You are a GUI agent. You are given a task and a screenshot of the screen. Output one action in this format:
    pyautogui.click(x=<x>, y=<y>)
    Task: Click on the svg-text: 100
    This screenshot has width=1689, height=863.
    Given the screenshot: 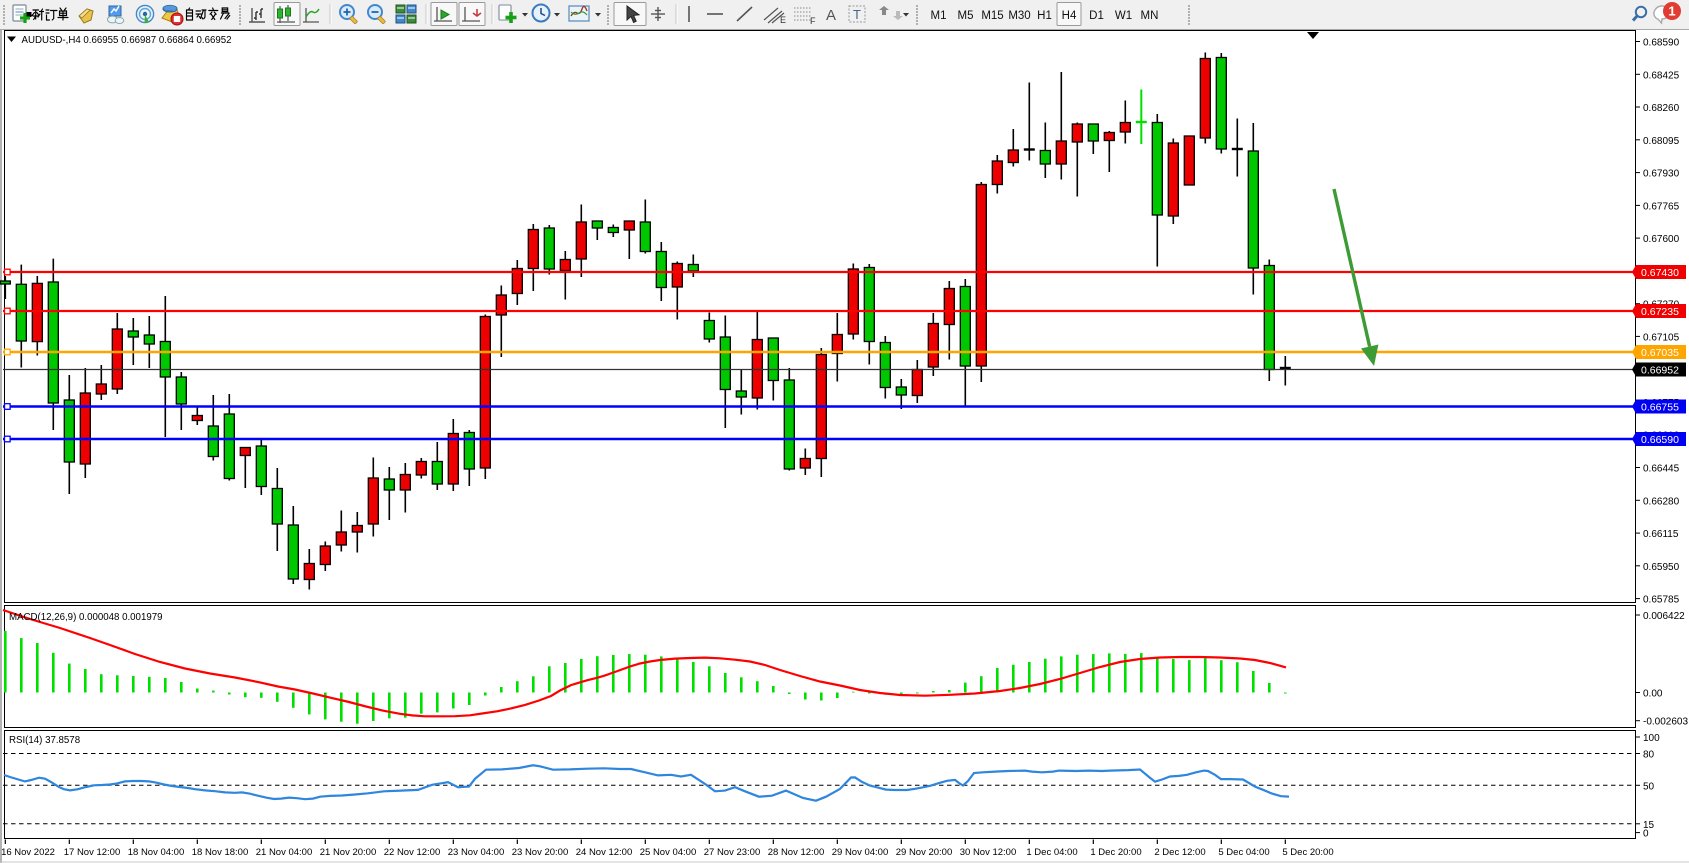 What is the action you would take?
    pyautogui.click(x=1651, y=738)
    